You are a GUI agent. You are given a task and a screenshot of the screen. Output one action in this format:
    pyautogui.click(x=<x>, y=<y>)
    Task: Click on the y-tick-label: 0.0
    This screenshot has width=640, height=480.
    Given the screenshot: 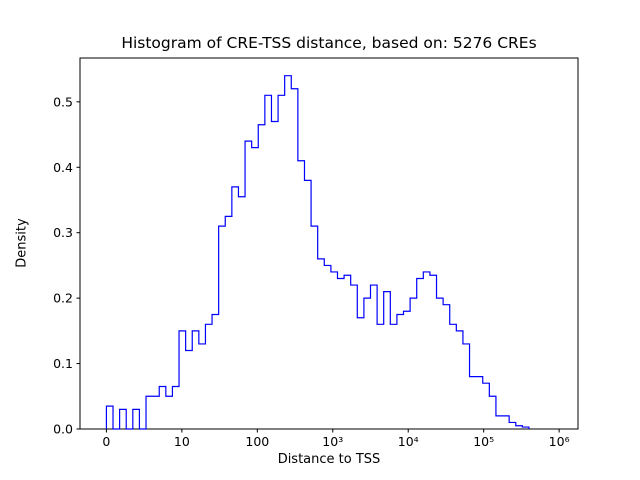 What is the action you would take?
    pyautogui.click(x=63, y=429)
    